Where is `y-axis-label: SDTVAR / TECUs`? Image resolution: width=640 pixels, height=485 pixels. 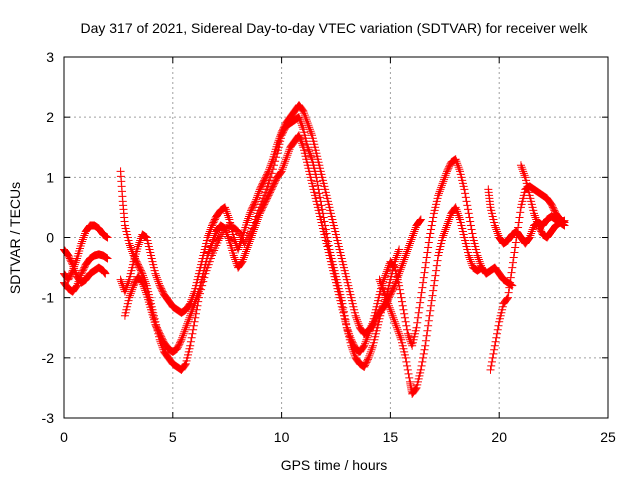
y-axis-label: SDTVAR / TECUs is located at coordinates (15, 238).